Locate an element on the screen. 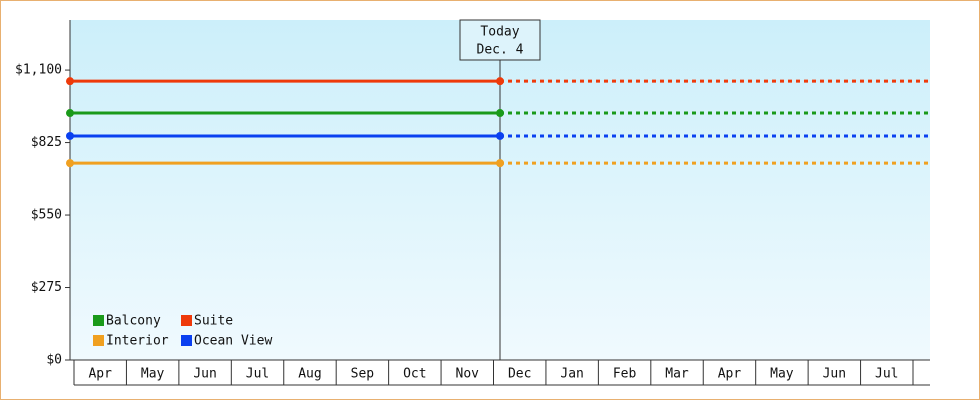 The width and height of the screenshot is (980, 400). x-tick-label: Jan is located at coordinates (571, 374).